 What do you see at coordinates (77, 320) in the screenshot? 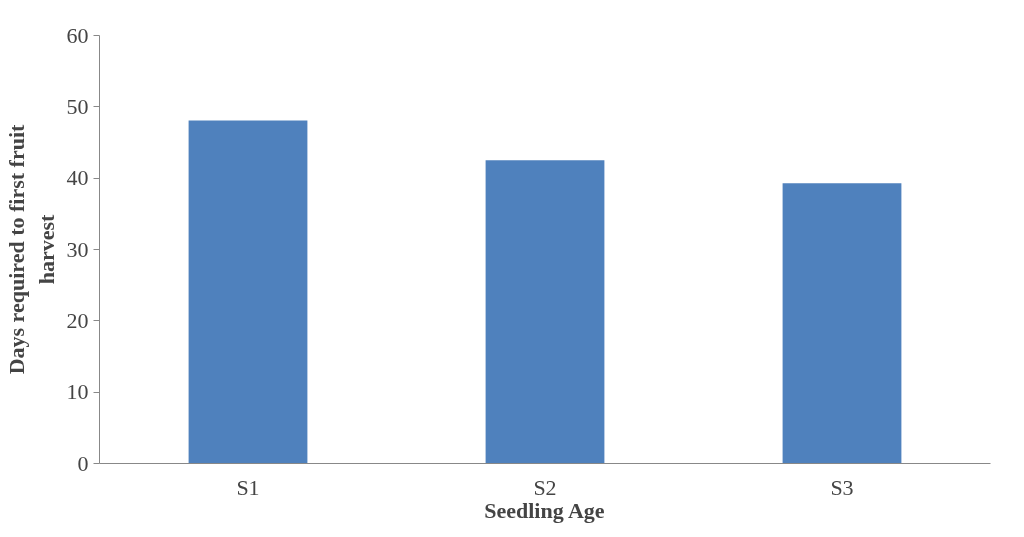
I see `y-tick-label: 20` at bounding box center [77, 320].